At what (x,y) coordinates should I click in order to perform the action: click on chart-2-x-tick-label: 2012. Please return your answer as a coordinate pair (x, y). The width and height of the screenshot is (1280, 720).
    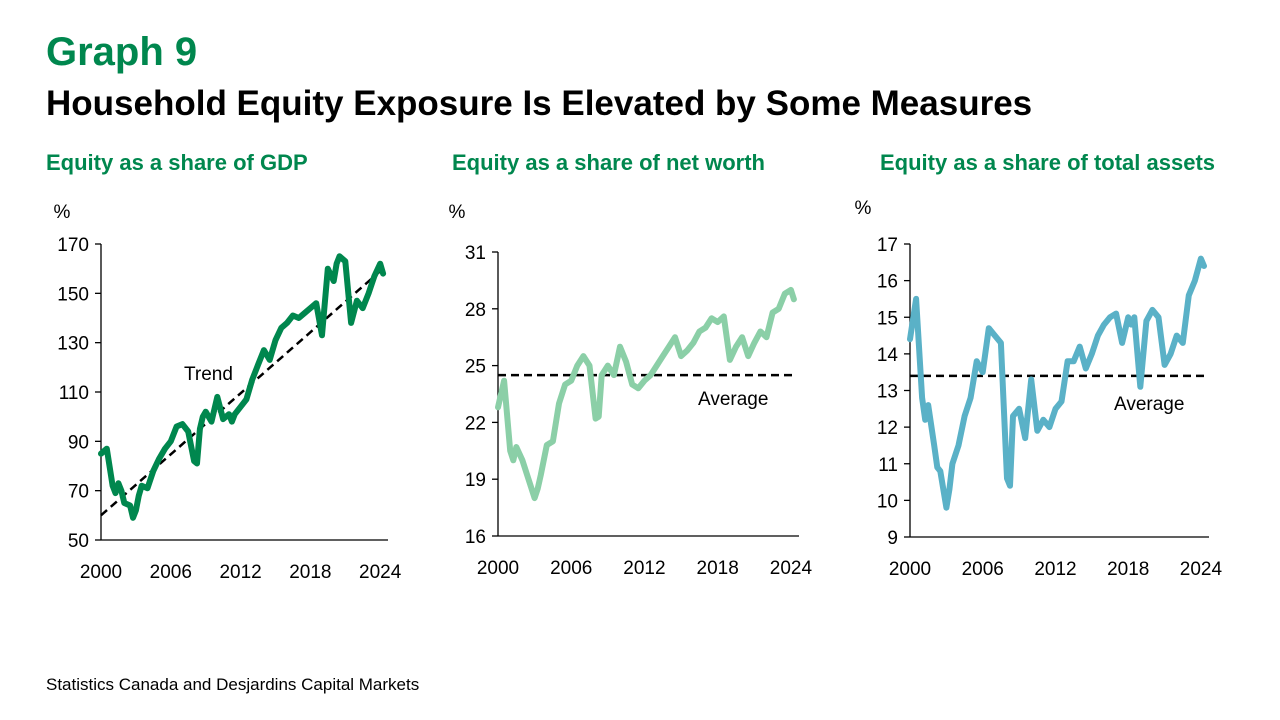
    Looking at the image, I should click on (644, 568).